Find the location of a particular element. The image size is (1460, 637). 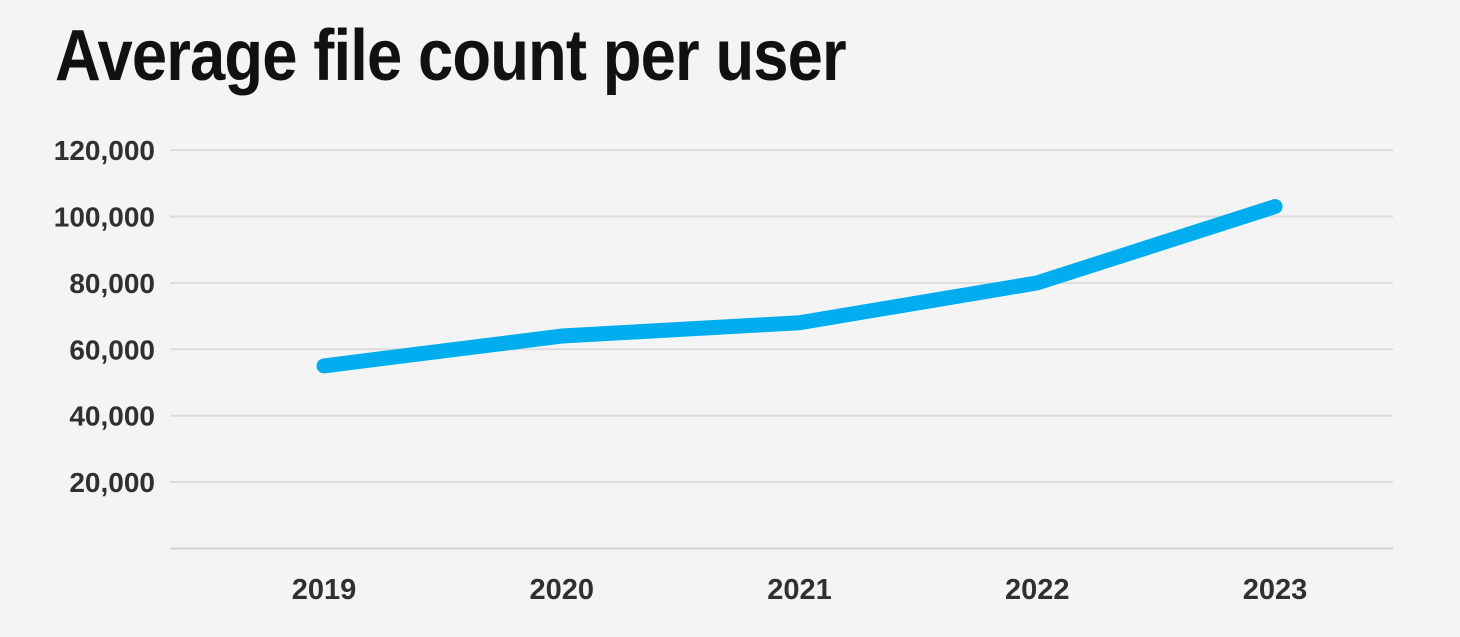

x-axis-tick-label: 2019 is located at coordinates (324, 590).